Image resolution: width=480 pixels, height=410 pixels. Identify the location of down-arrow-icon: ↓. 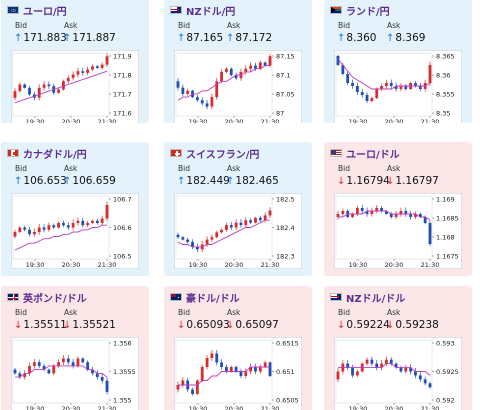
(67, 325).